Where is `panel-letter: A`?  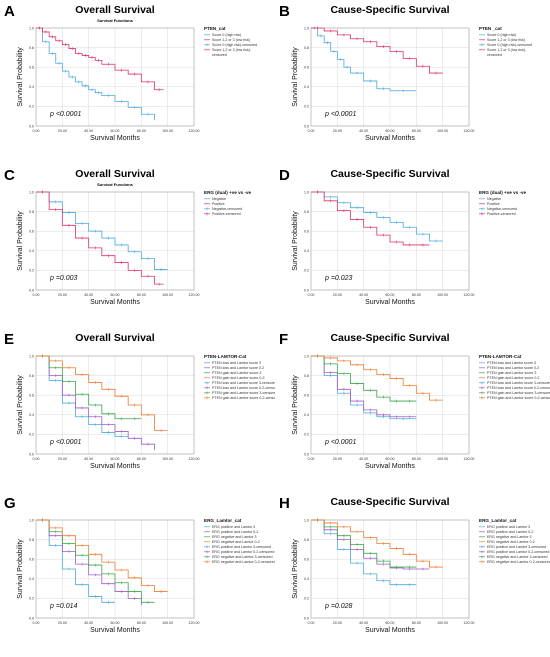
panel-letter: A is located at coordinates (9, 11).